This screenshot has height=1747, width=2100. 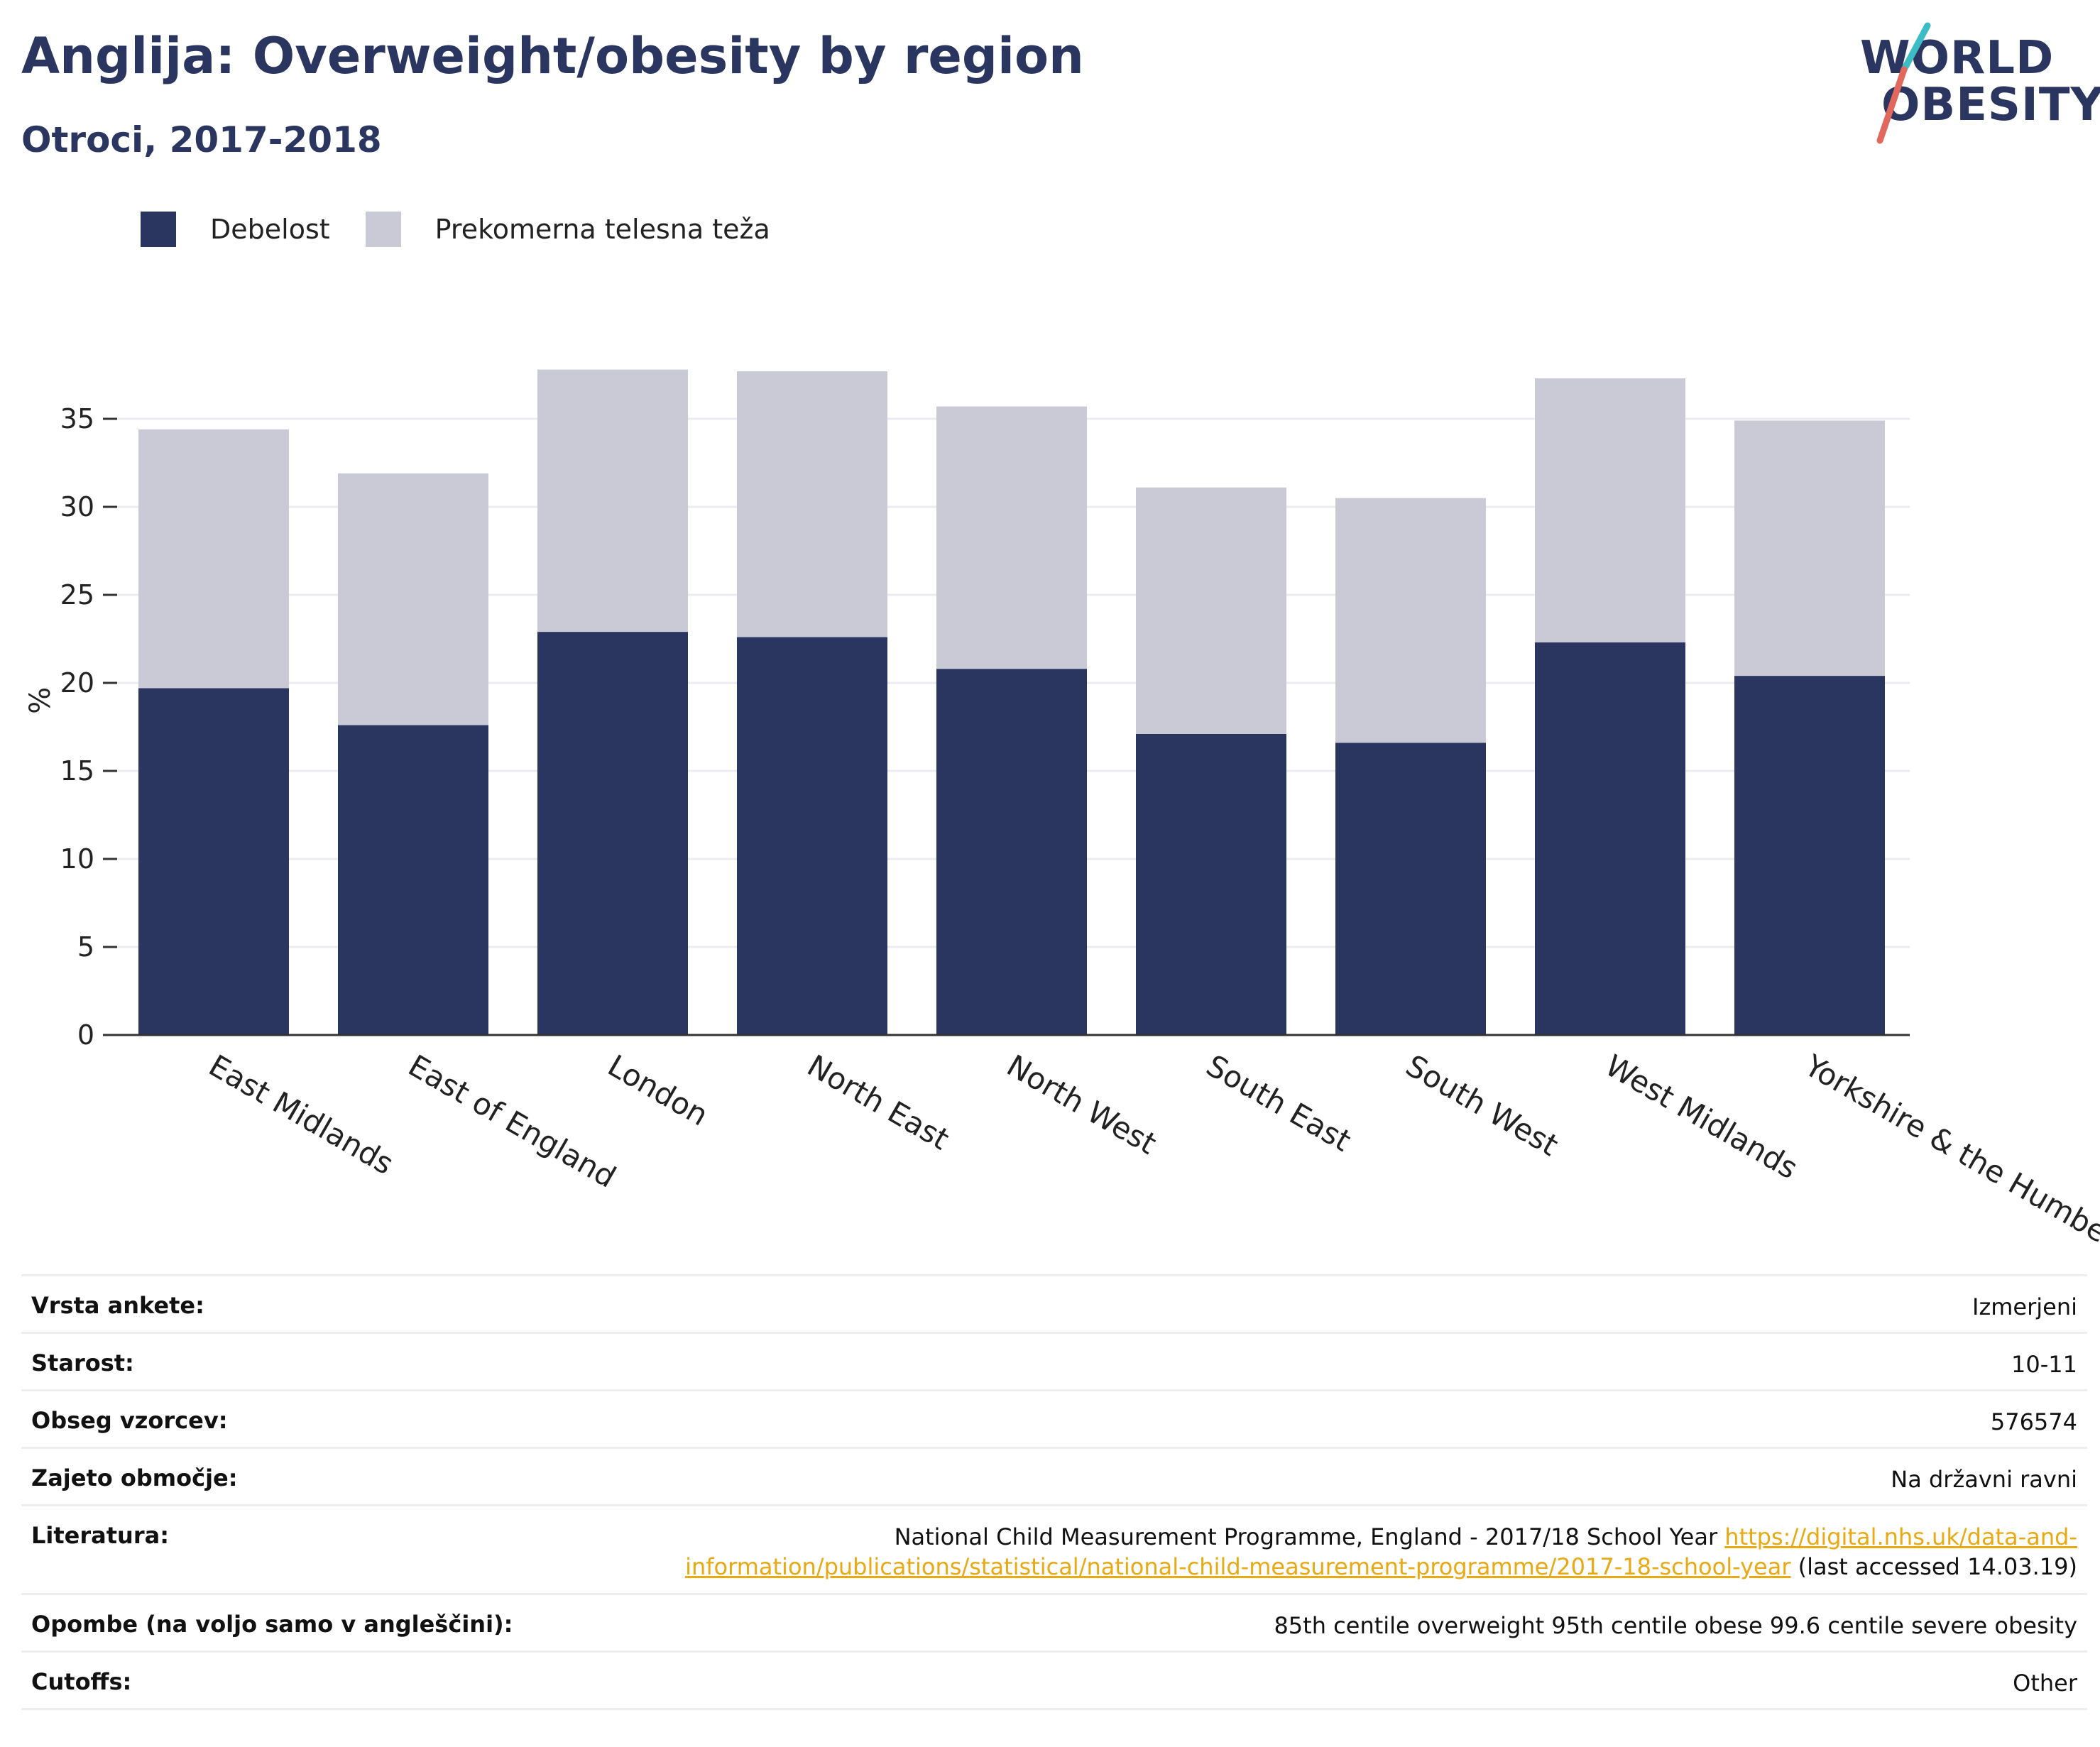 I want to click on logo-line-1: WORLD, so click(x=1957, y=58).